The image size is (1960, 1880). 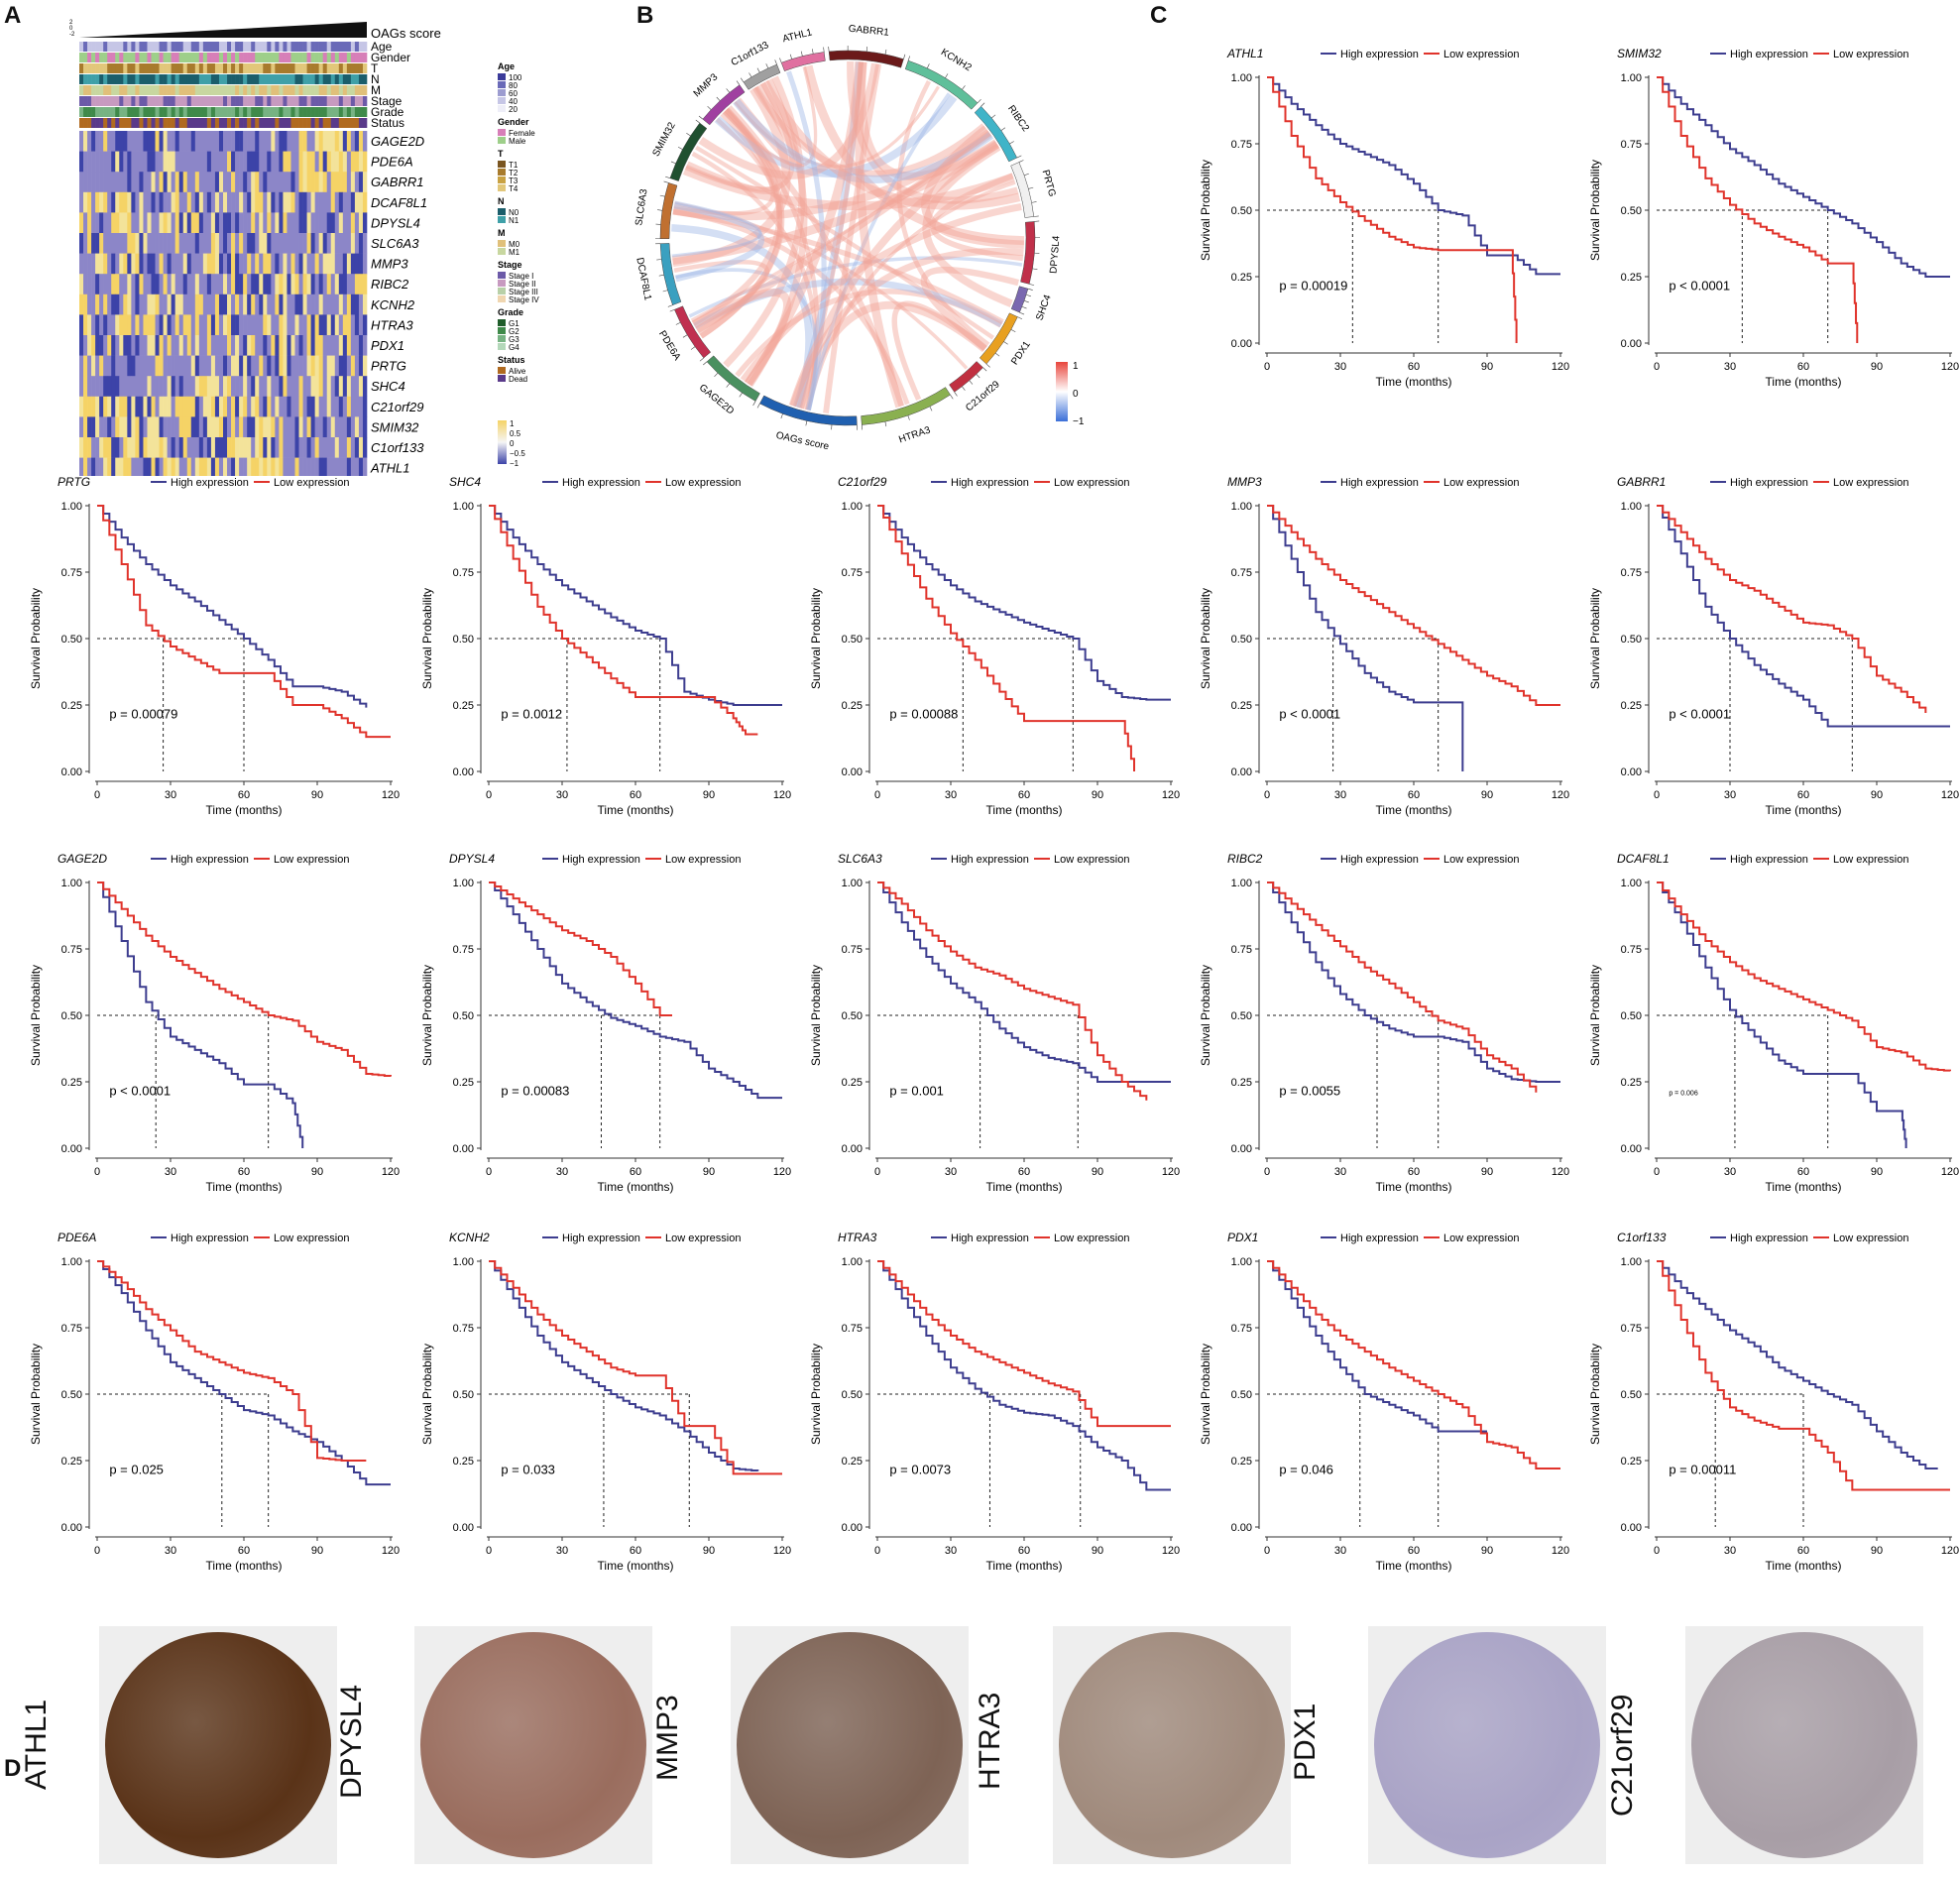 I want to click on x-tick-label: 0, so click(x=877, y=795).